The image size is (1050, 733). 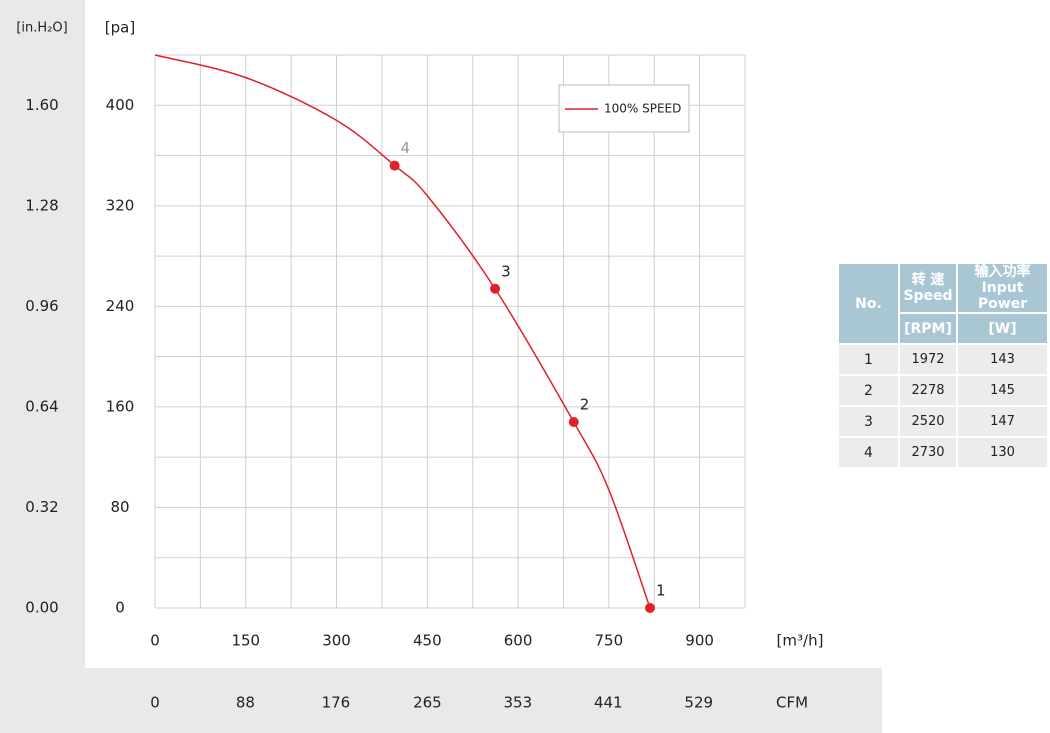 What do you see at coordinates (41, 306) in the screenshot?
I see `y2-tick-label: 0.96` at bounding box center [41, 306].